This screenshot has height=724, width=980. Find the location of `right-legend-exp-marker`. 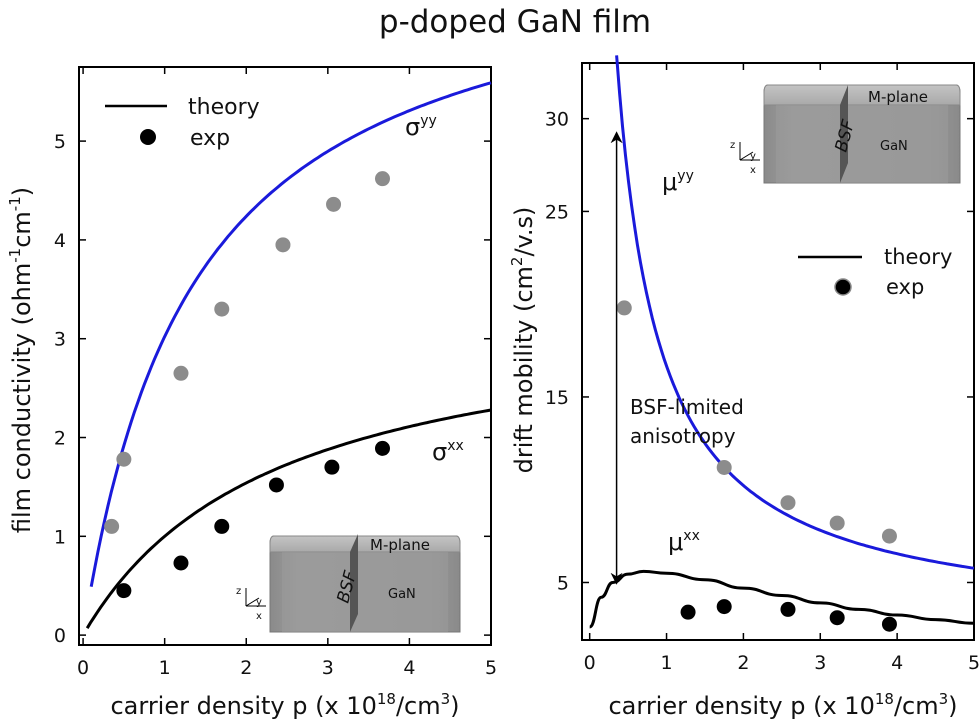

right-legend-exp-marker is located at coordinates (843, 287).